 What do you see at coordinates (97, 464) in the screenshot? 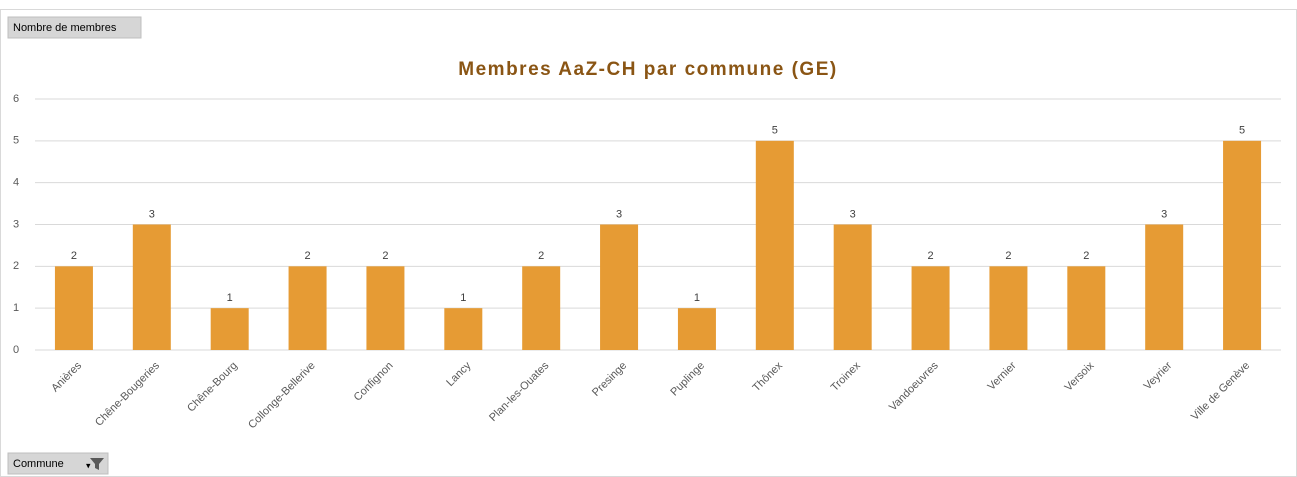
I see `filter-icon` at bounding box center [97, 464].